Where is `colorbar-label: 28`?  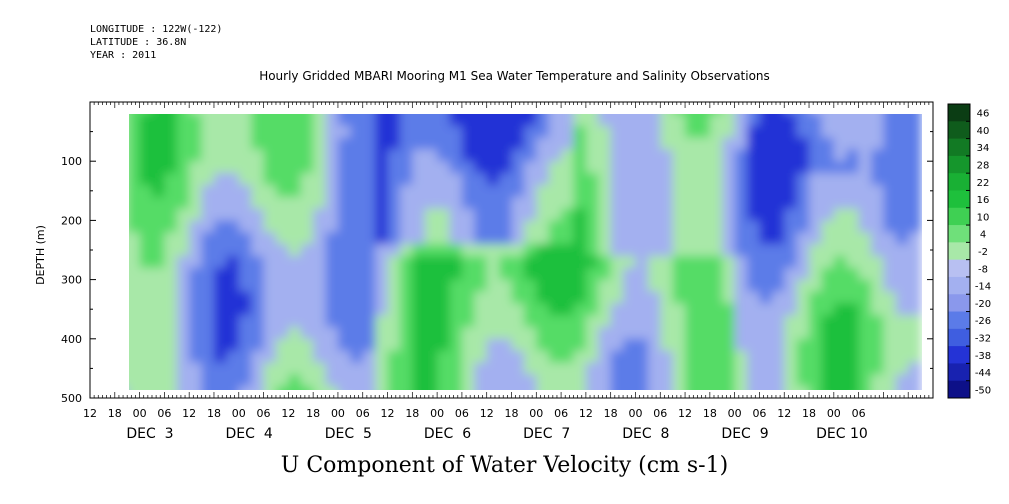
colorbar-label: 28 is located at coordinates (983, 166).